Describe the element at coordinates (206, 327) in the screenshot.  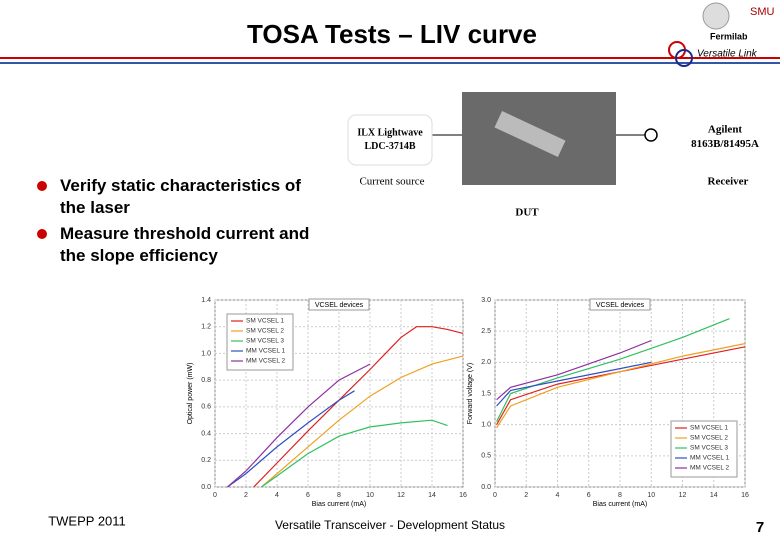
I see `y-tick-label: 1.2` at that location.